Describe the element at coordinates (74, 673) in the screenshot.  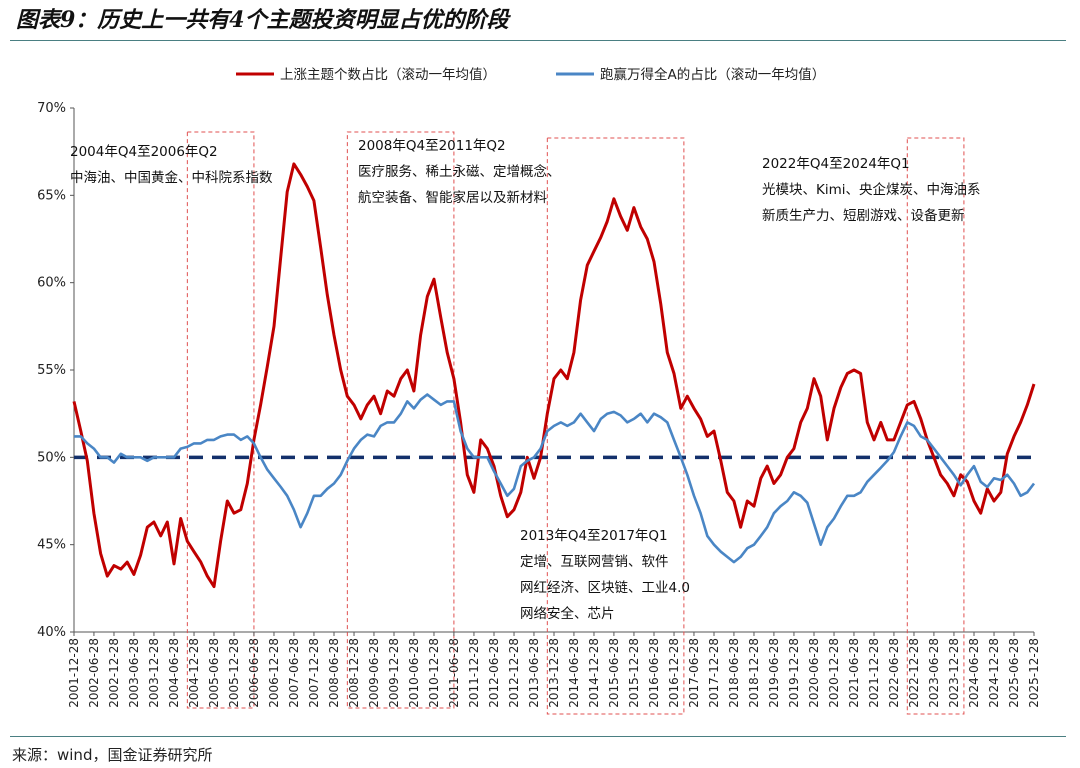
I see `x-tick-label: 2001-12-28` at that location.